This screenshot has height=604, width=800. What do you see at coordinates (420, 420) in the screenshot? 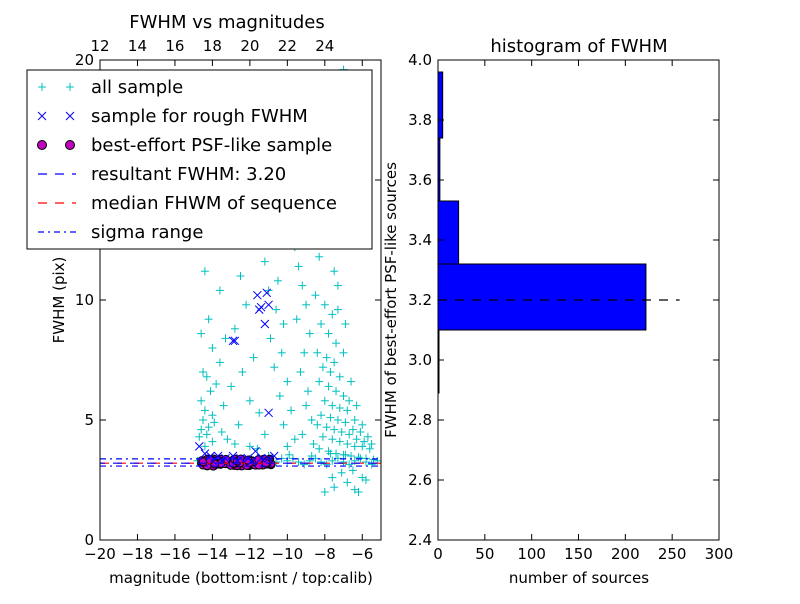
I see `y-tick-label: 2.8` at bounding box center [420, 420].